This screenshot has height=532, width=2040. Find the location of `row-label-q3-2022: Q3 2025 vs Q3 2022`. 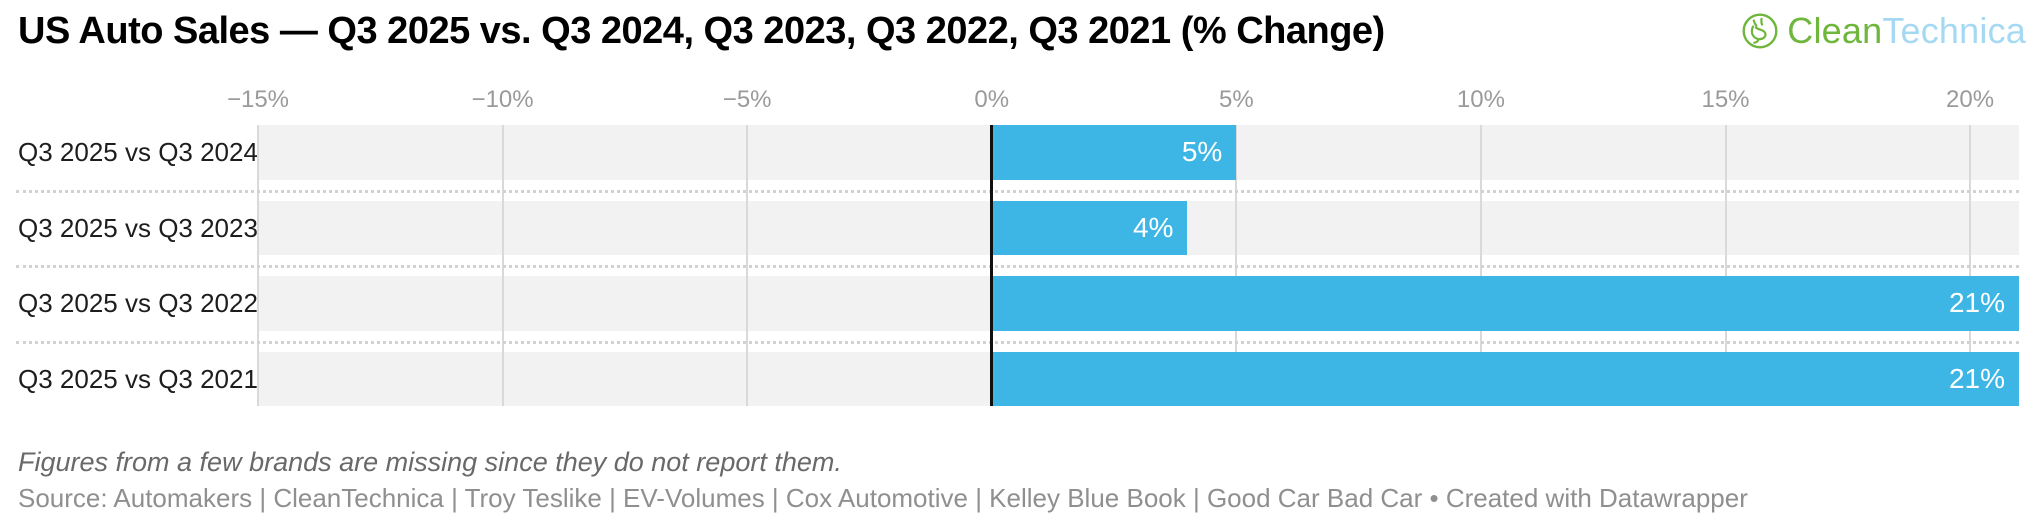

row-label-q3-2022: Q3 2025 vs Q3 2022 is located at coordinates (138, 303).